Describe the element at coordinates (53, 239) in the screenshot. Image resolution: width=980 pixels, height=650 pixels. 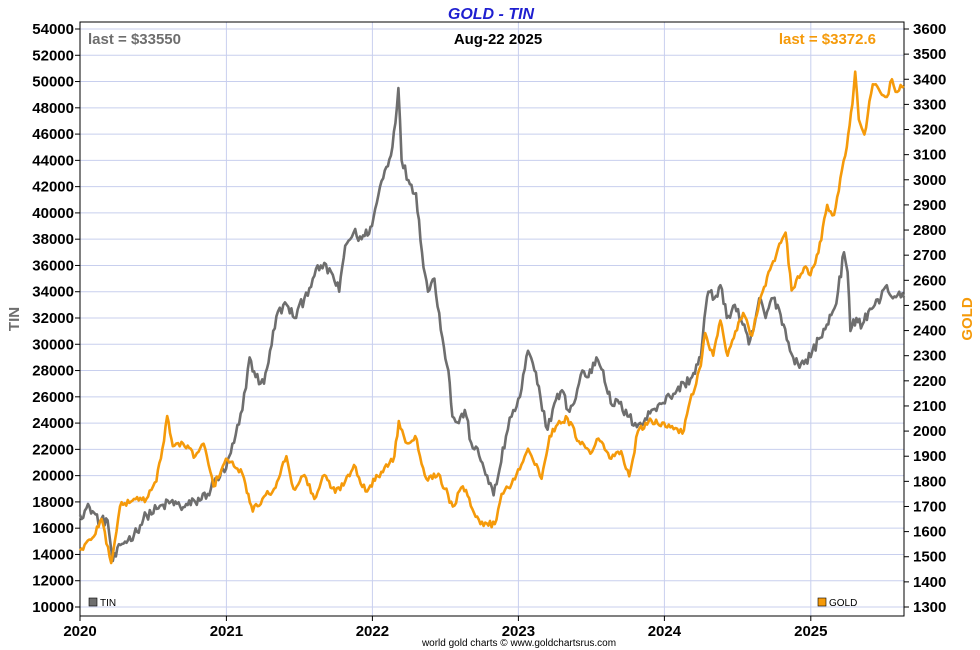
I see `y-left-tick-label: 38000` at that location.